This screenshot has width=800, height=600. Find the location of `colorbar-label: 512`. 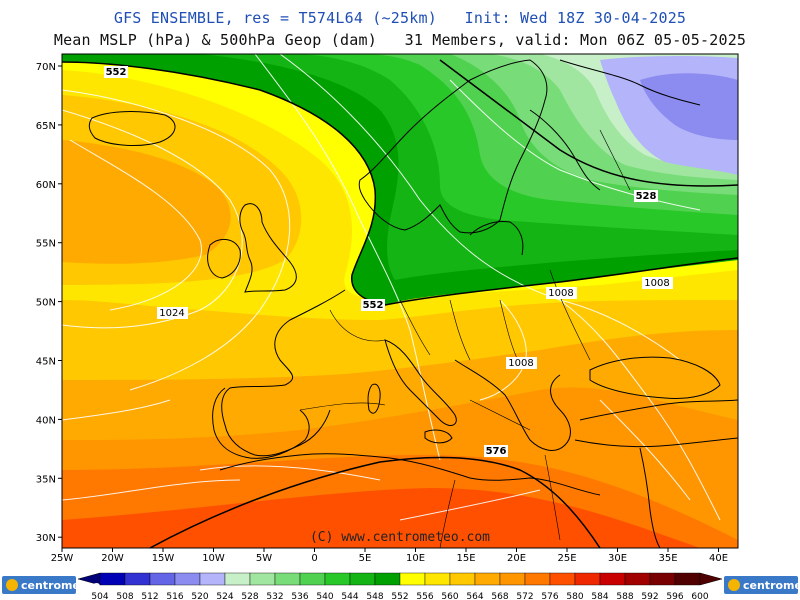

colorbar-label: 512 is located at coordinates (149, 596).